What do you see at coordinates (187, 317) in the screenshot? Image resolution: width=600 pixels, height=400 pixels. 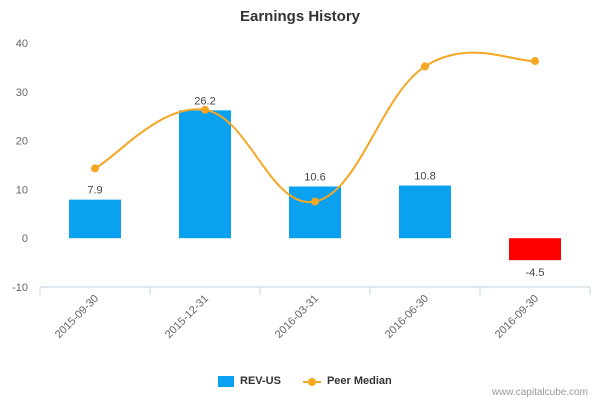 I see `x-tick-label: 2015-12-31` at bounding box center [187, 317].